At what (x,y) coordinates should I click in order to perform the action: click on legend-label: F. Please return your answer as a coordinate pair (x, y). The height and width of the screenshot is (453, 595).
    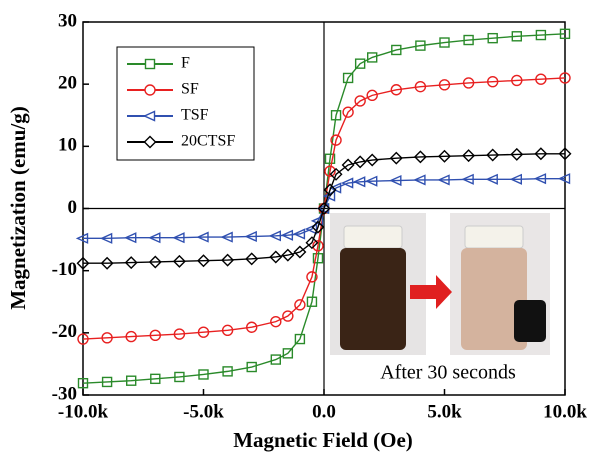
    Looking at the image, I should click on (185, 63).